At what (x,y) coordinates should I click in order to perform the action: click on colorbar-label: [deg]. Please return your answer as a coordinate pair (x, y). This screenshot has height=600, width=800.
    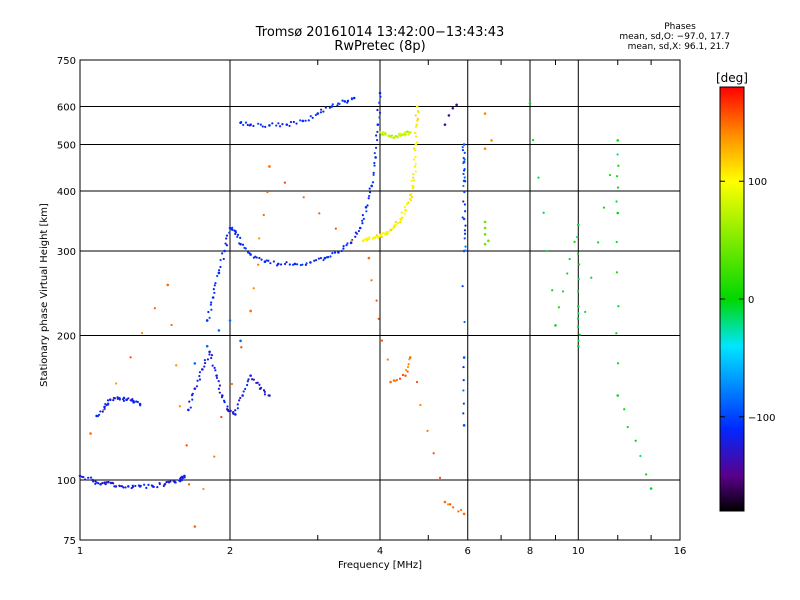
    Looking at the image, I should click on (732, 78).